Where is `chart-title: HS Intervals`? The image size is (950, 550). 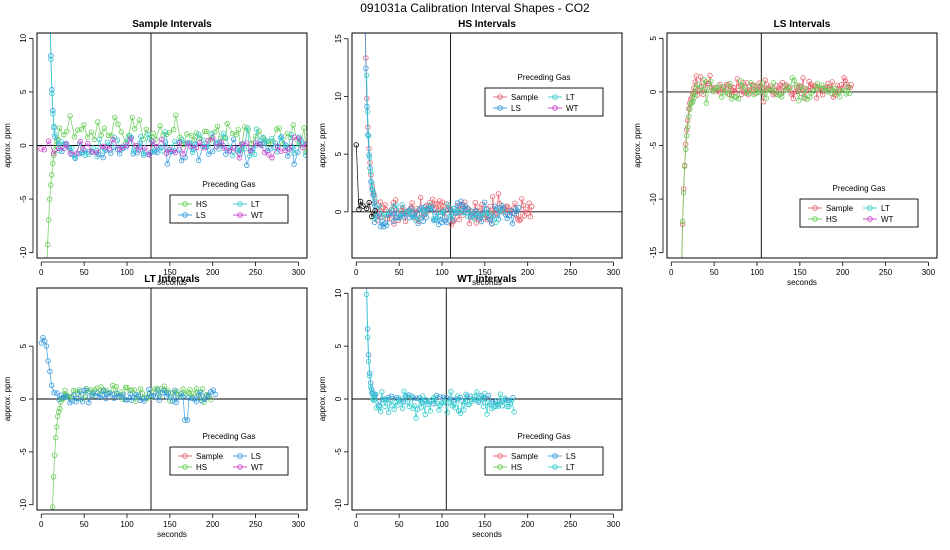
chart-title: HS Intervals is located at coordinates (487, 24).